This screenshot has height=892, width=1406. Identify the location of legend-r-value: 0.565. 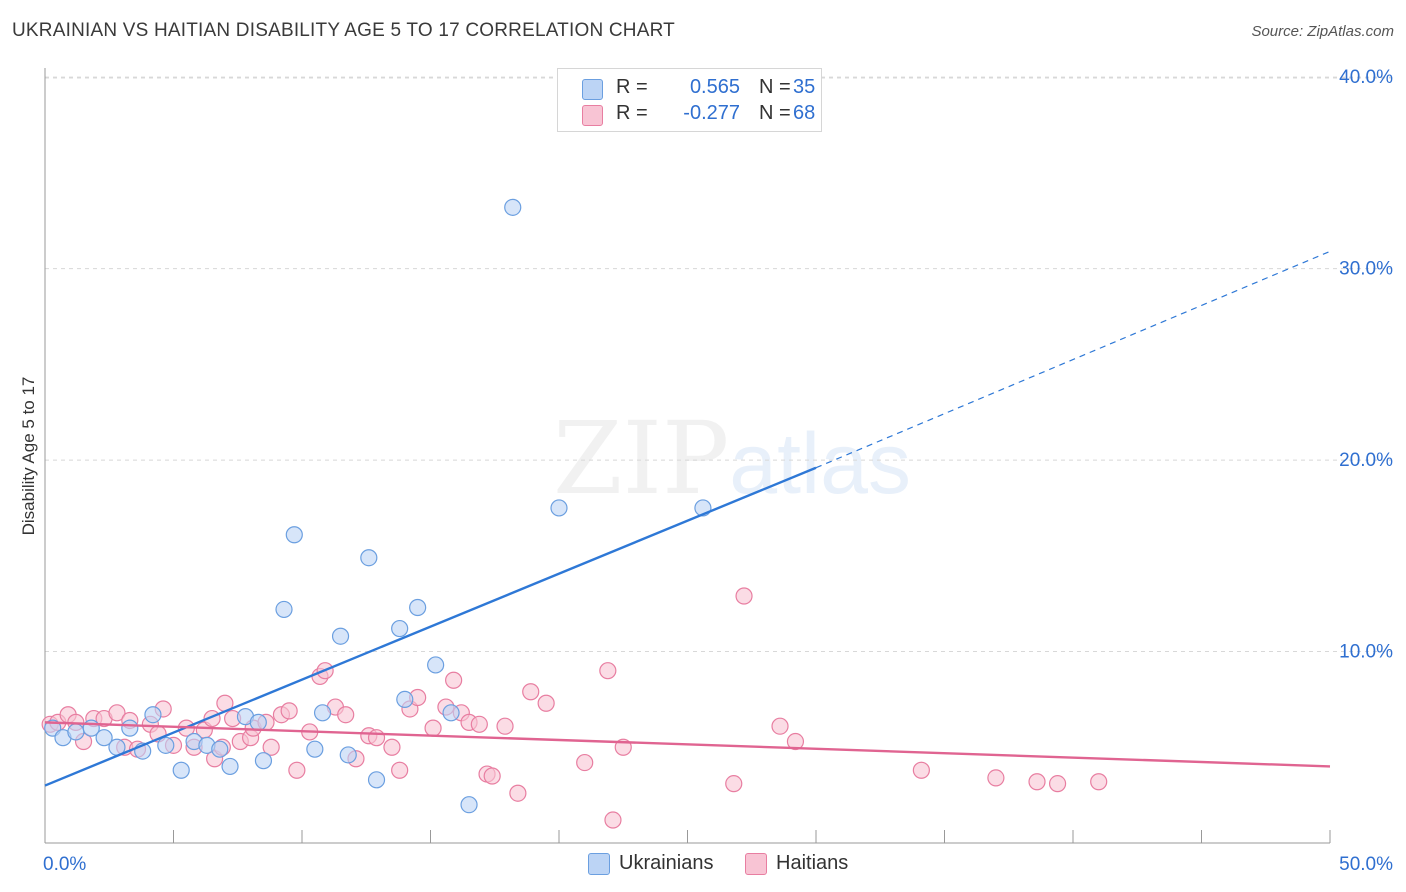
(714, 87).